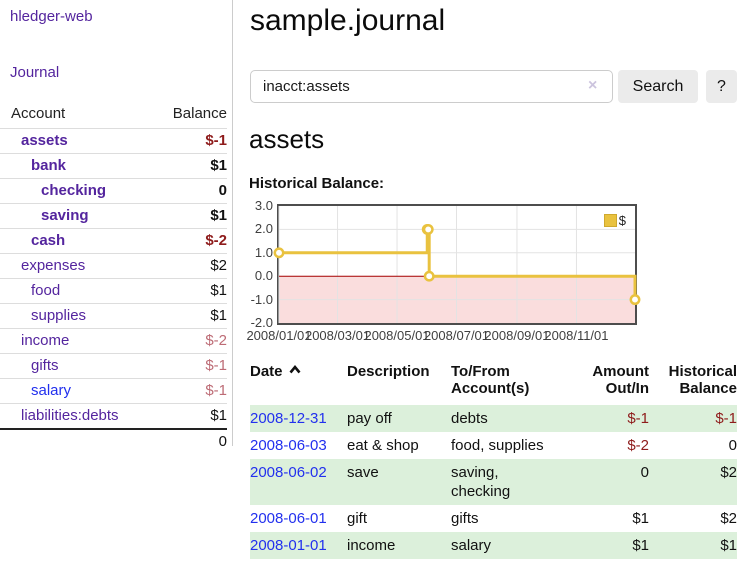 This screenshot has width=742, height=582. I want to click on account-name-cell: bank, so click(78, 166).